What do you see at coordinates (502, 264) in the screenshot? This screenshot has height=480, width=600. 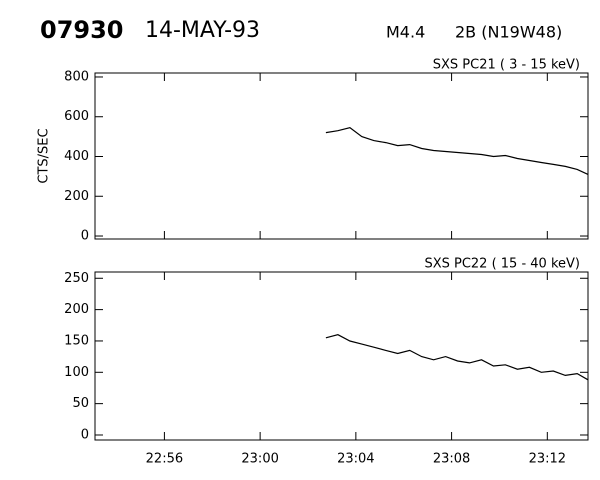 I see `panel-title: SXS PC22 ( 15 - 40 keV)` at bounding box center [502, 264].